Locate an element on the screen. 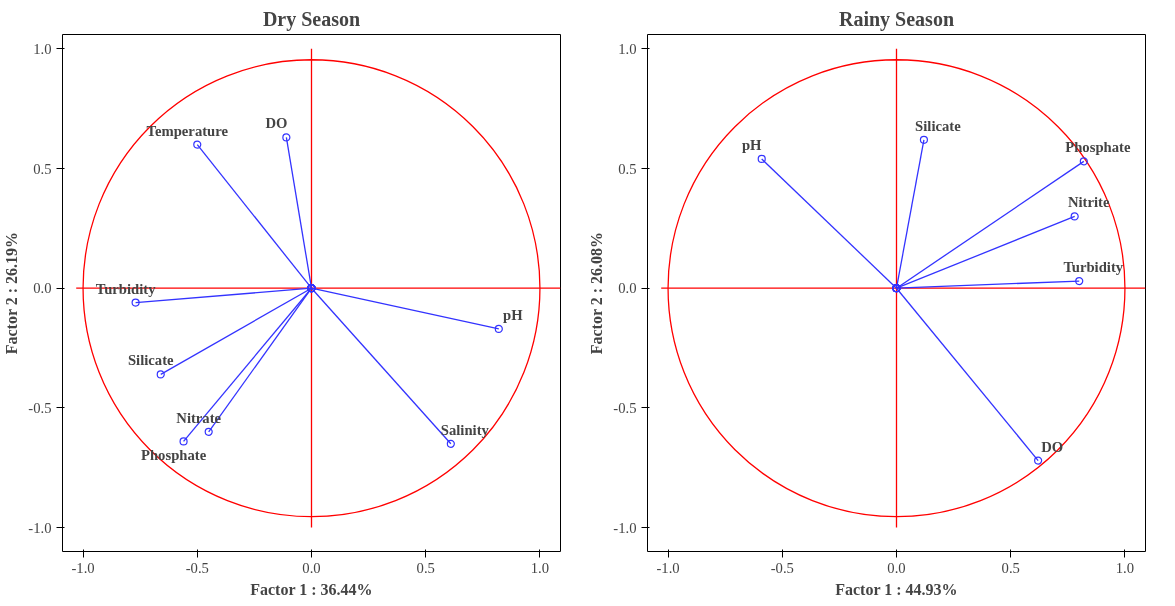 The image size is (1175, 606). series-label: Temperature is located at coordinates (187, 130).